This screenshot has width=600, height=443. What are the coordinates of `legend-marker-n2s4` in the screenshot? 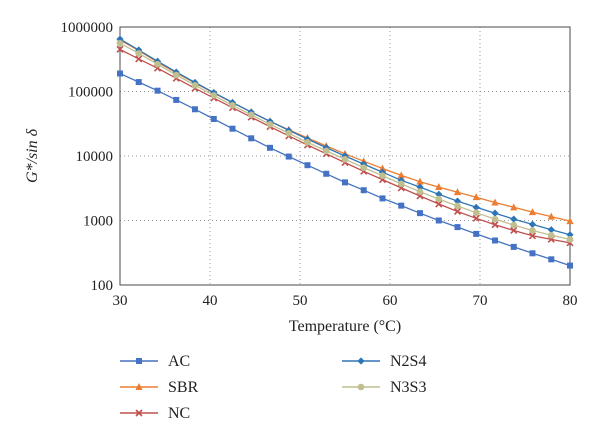 It's located at (361, 361).